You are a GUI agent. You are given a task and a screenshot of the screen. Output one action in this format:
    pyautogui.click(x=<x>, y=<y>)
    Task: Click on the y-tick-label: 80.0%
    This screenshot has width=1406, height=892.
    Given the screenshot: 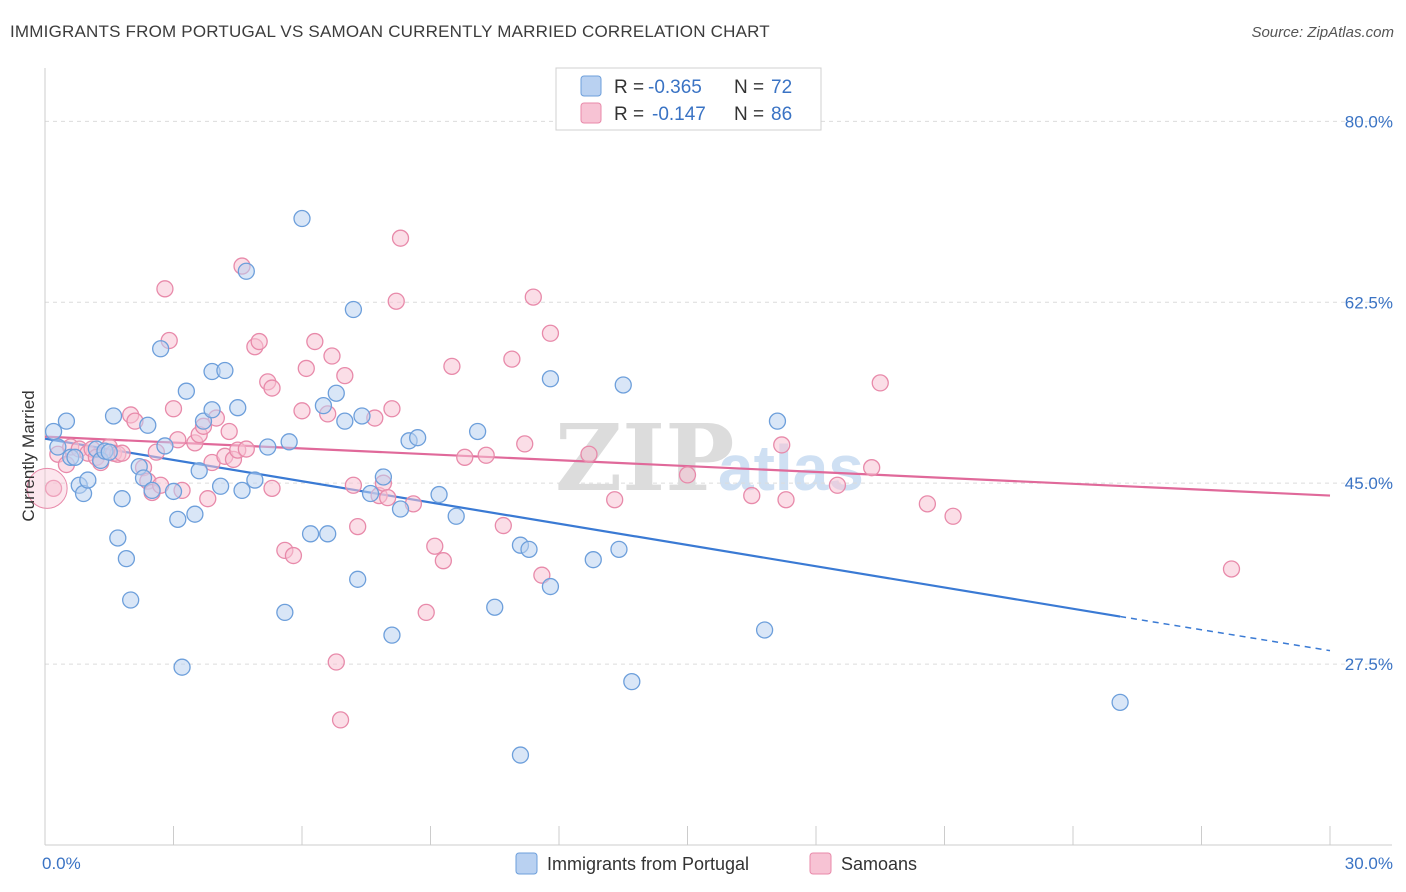 What is the action you would take?
    pyautogui.click(x=1369, y=121)
    